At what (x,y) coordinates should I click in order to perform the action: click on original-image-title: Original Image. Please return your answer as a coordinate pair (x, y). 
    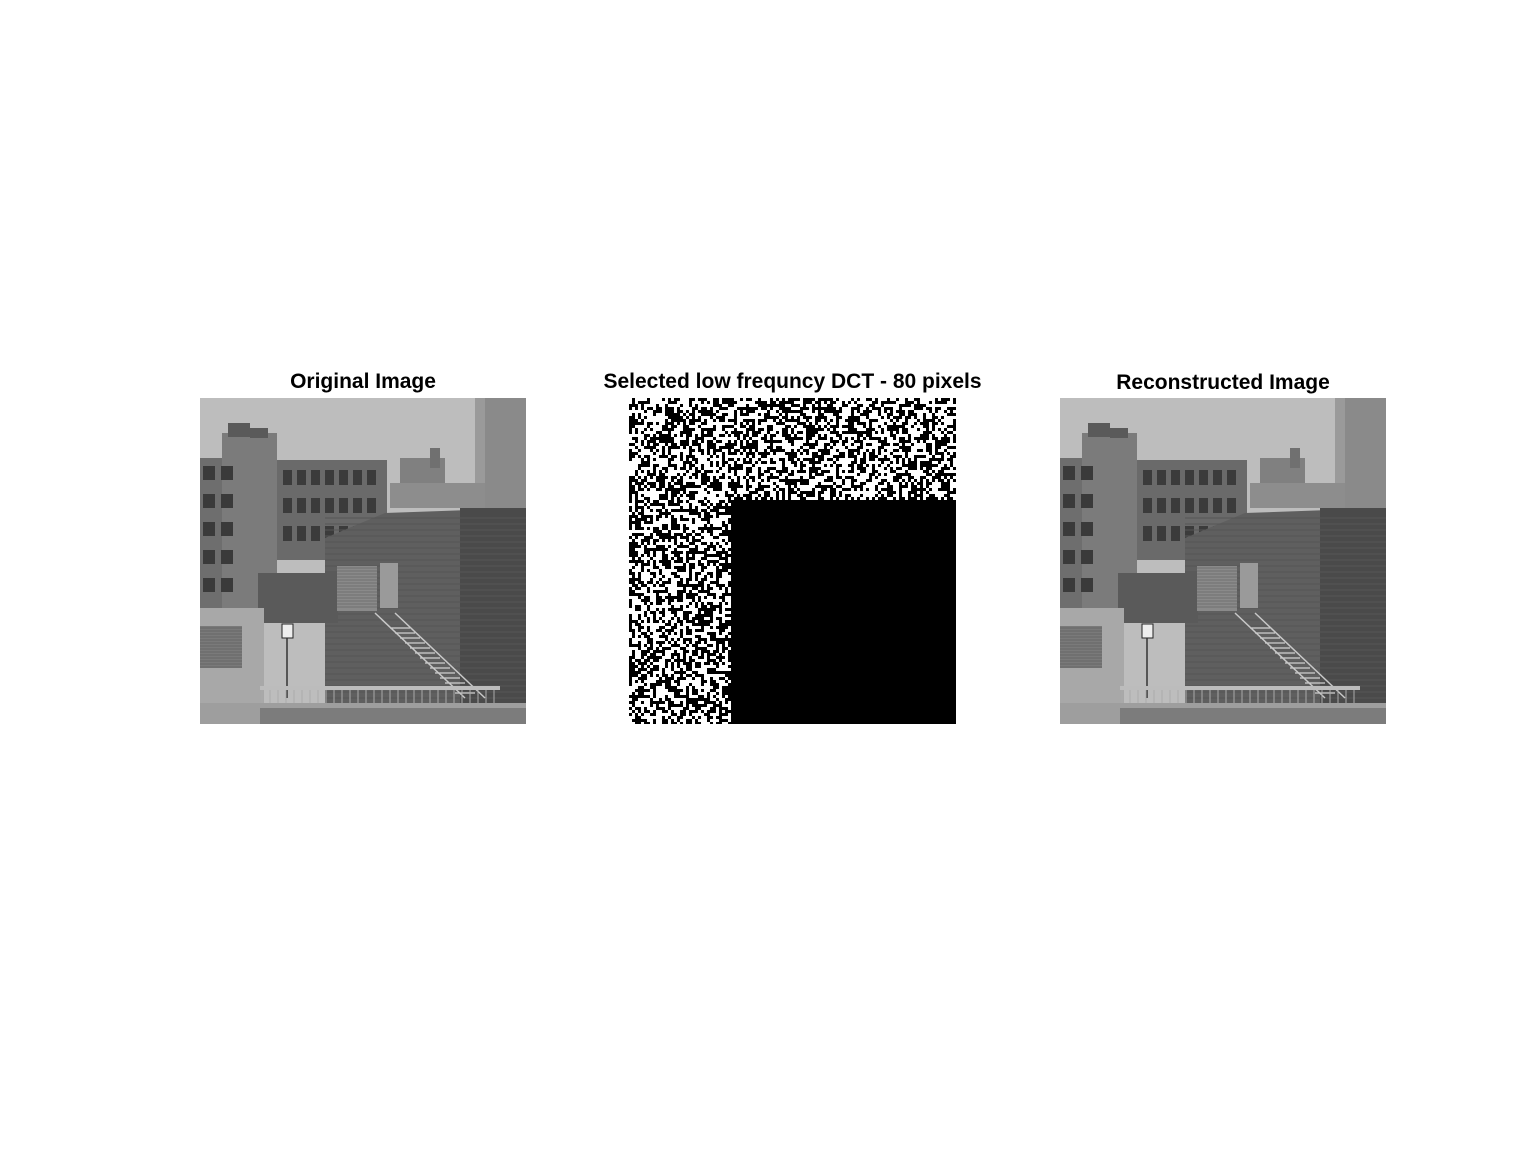
    Looking at the image, I should click on (363, 381).